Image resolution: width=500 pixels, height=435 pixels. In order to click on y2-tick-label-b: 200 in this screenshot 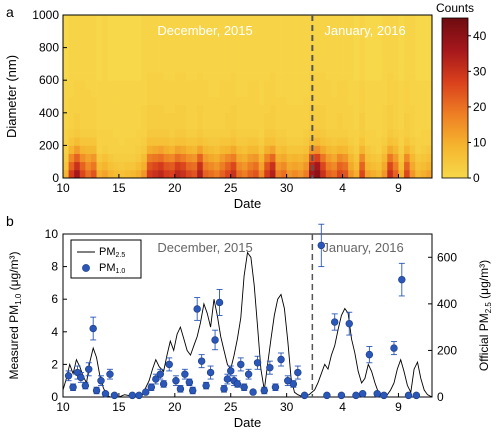, I will do `click(447, 350)`.